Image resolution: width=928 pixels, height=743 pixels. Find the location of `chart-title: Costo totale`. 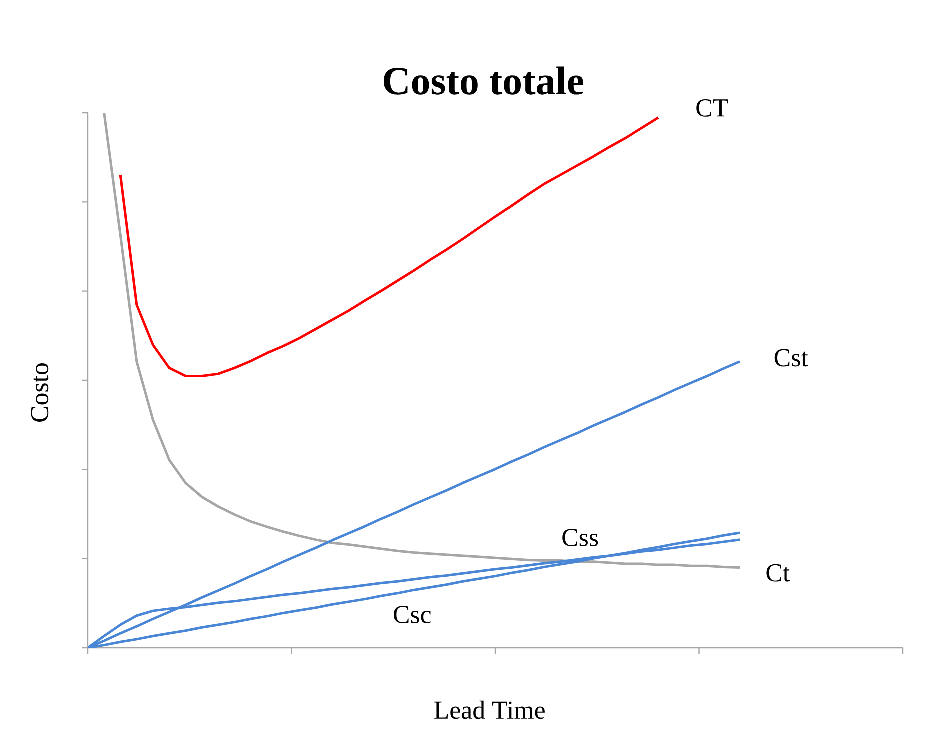

chart-title: Costo totale is located at coordinates (484, 80).